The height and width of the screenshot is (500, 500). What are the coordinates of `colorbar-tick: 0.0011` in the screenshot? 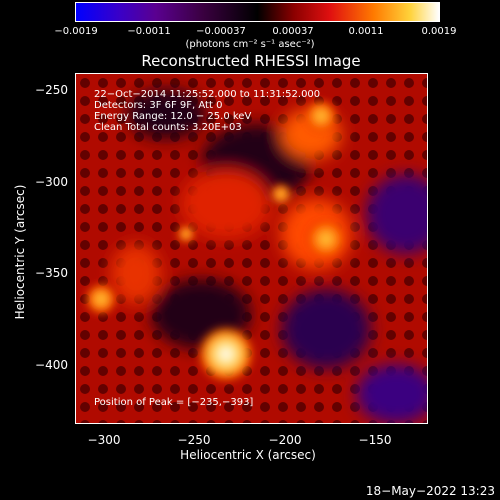 It's located at (366, 31).